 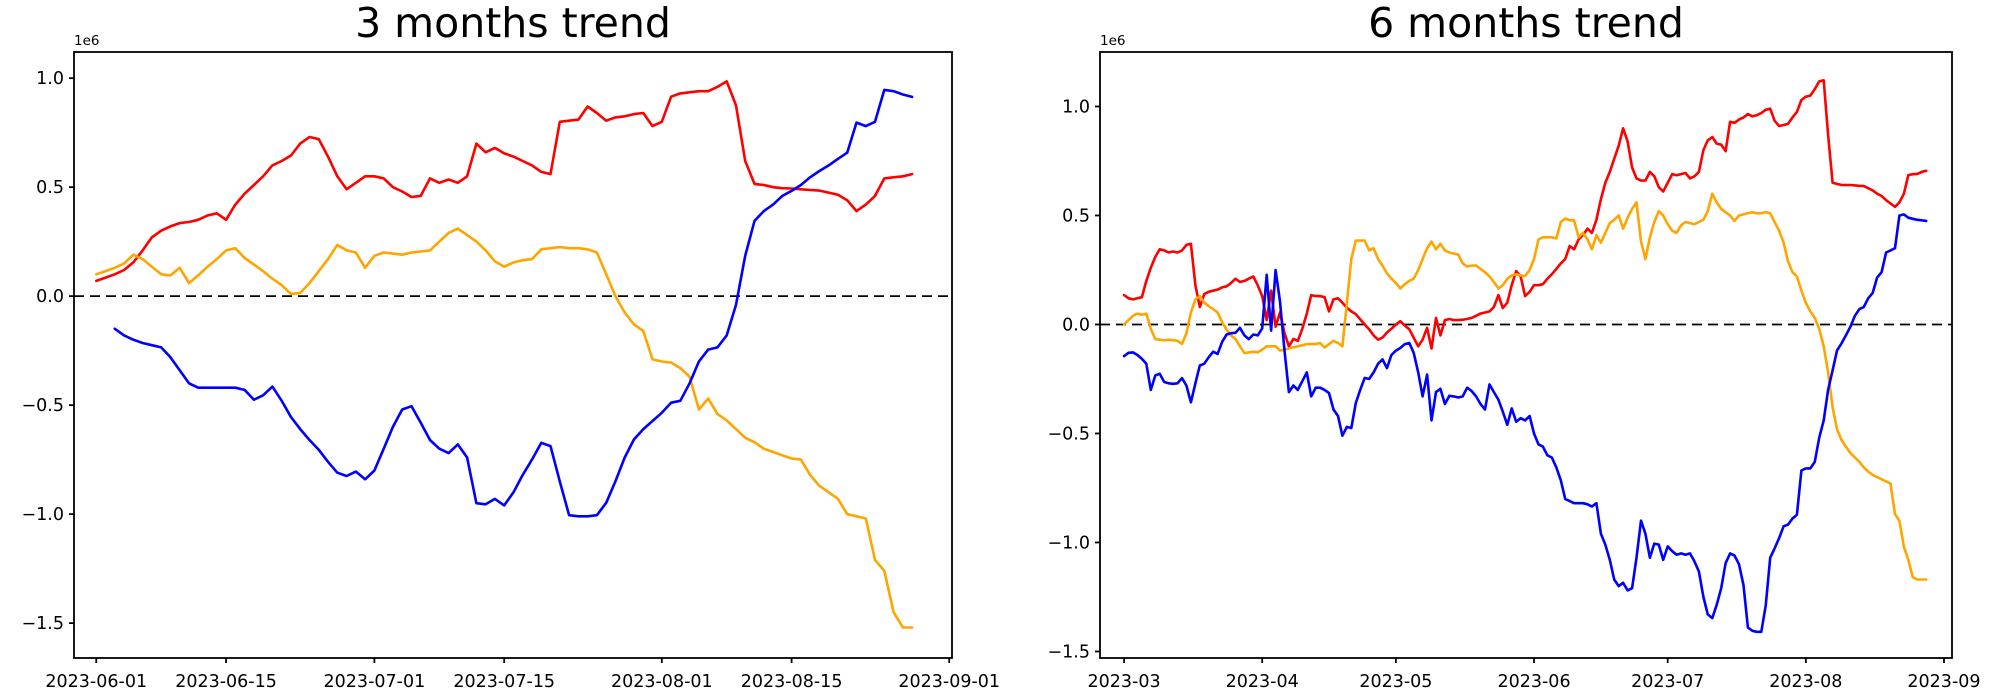 What do you see at coordinates (1113, 41) in the screenshot?
I see `y-axis-offset-label-right: 1e6` at bounding box center [1113, 41].